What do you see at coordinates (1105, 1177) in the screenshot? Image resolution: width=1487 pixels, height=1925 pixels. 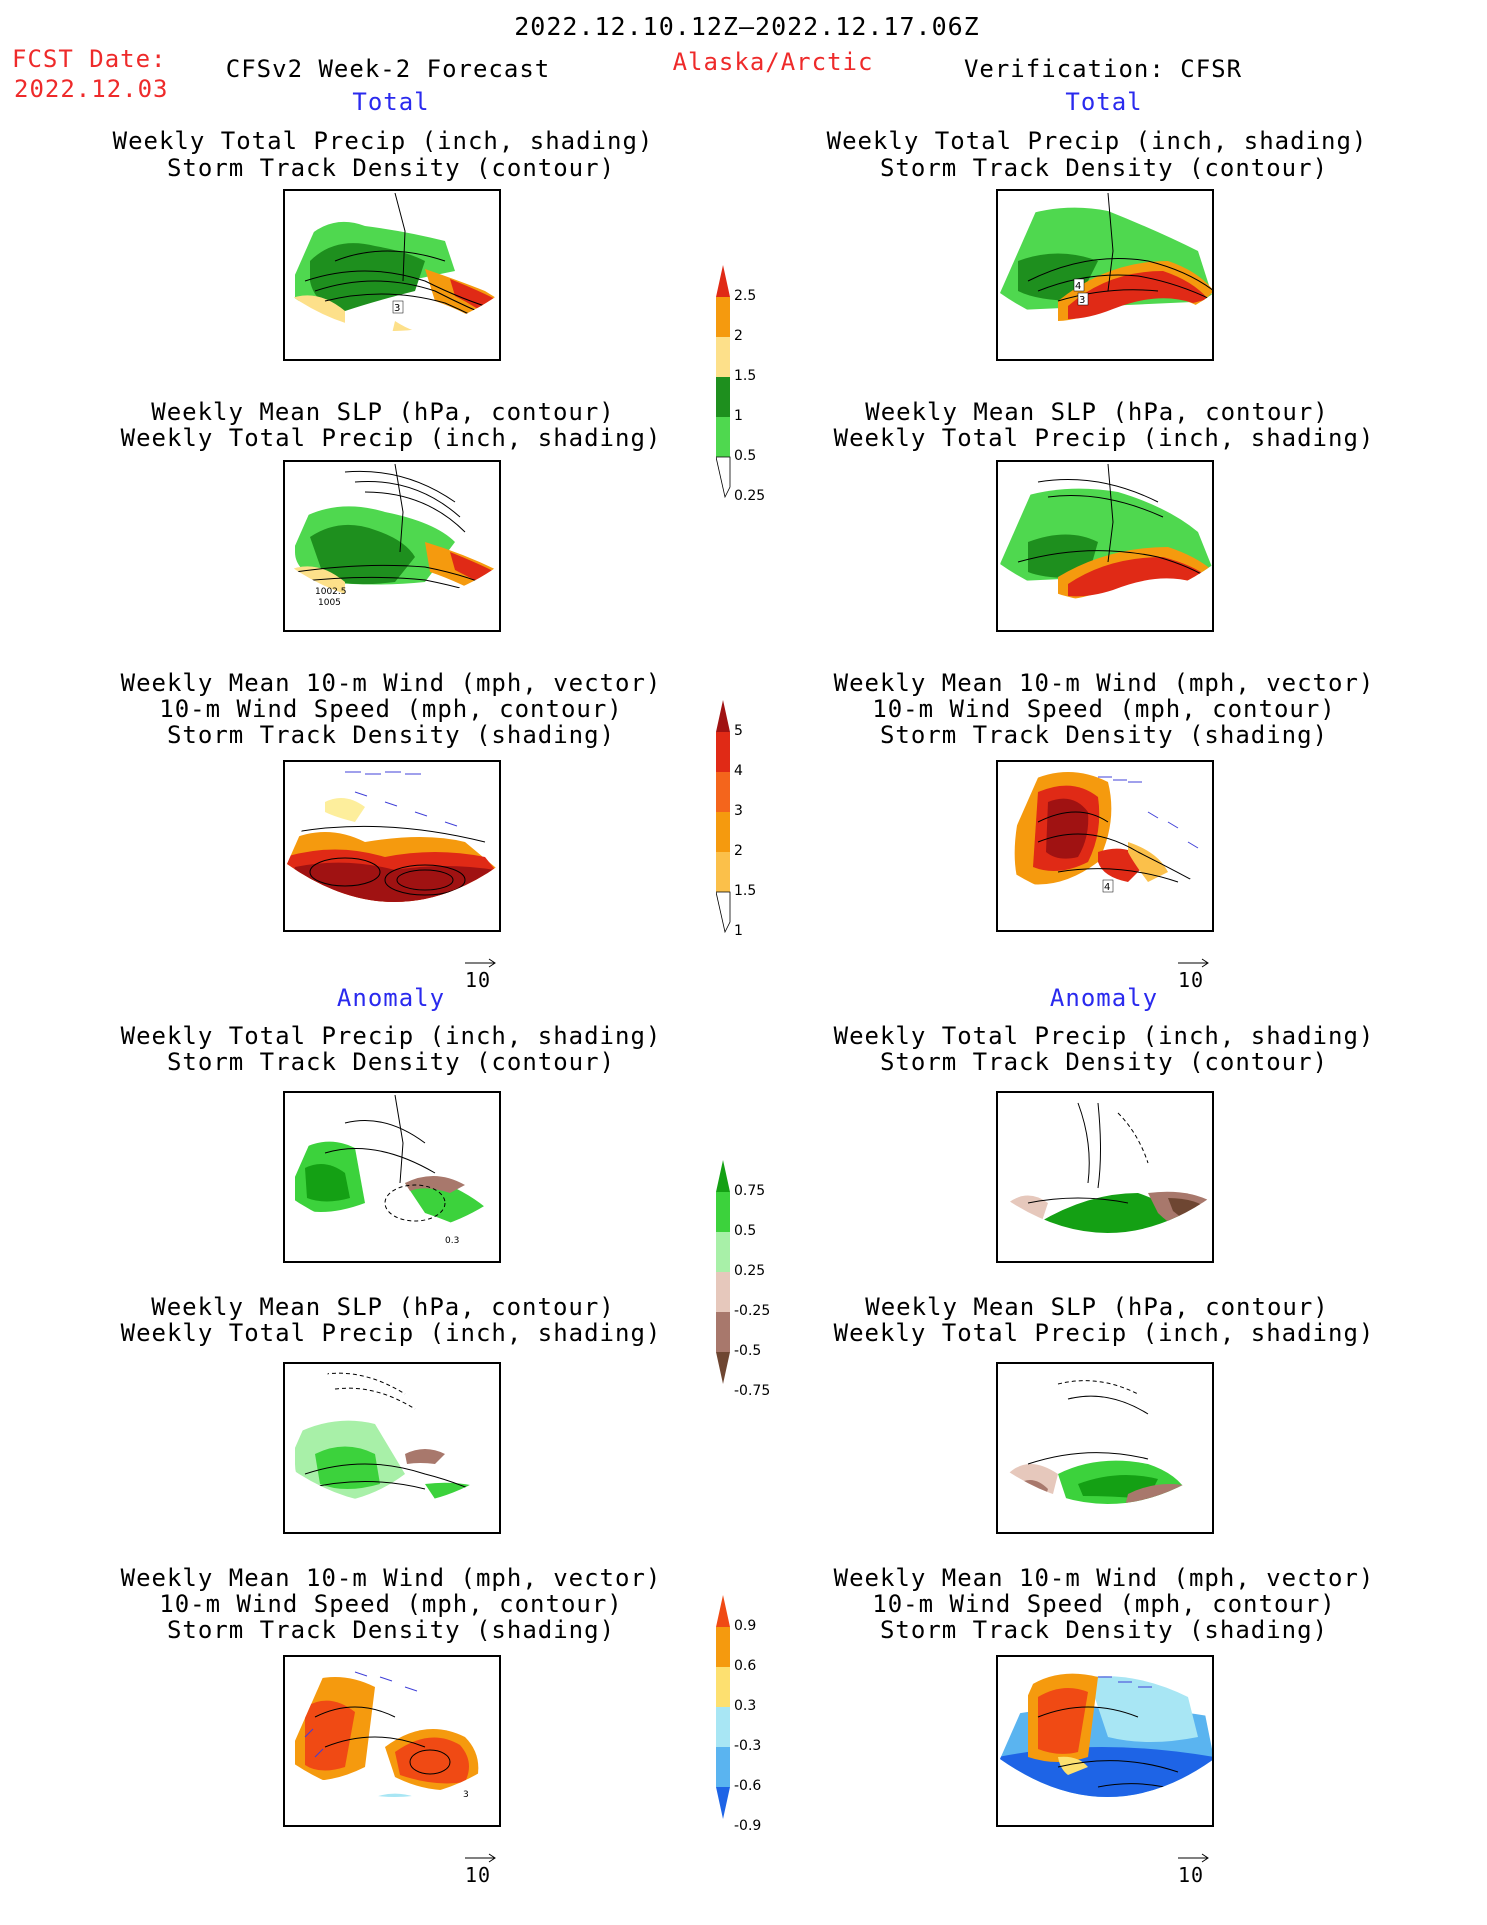 I see `map-cfsr-anom-precip` at bounding box center [1105, 1177].